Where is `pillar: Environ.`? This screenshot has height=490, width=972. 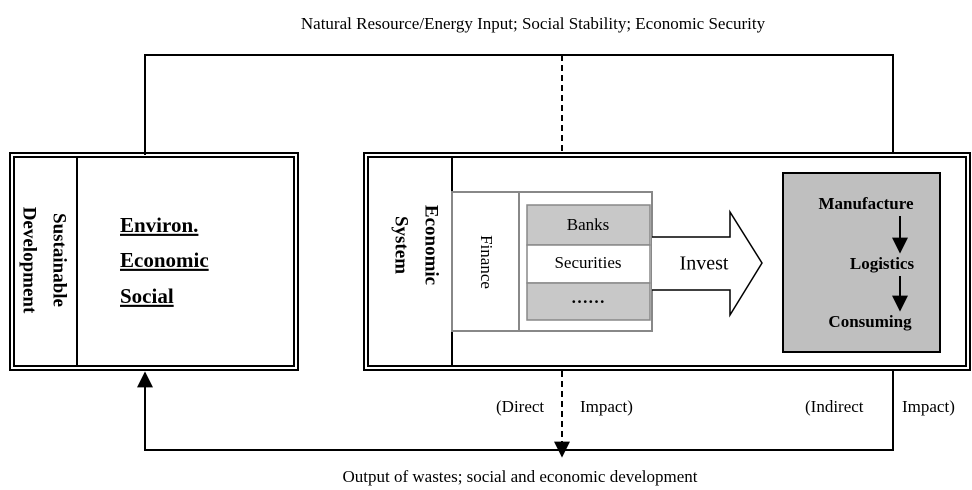 pillar: Environ. is located at coordinates (159, 225).